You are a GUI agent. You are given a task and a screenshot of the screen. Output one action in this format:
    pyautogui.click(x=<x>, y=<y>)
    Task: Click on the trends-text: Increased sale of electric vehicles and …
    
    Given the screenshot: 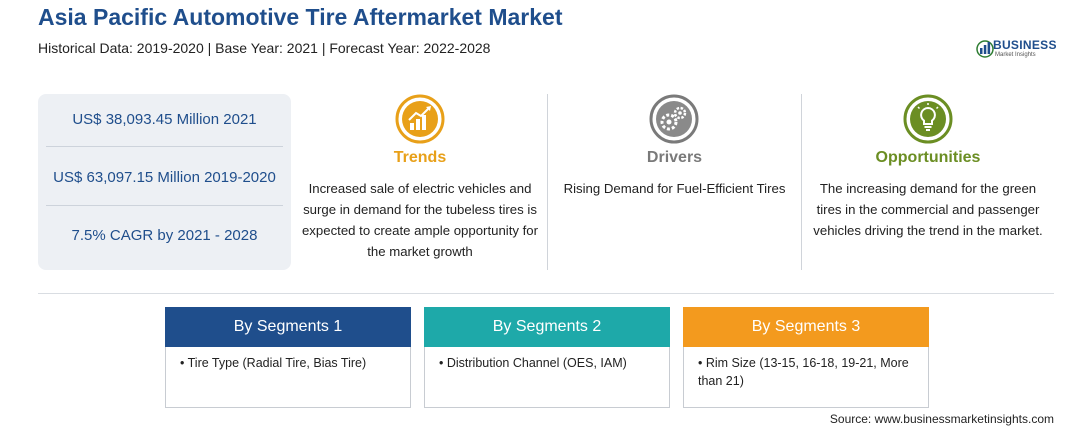 What is the action you would take?
    pyautogui.click(x=420, y=220)
    